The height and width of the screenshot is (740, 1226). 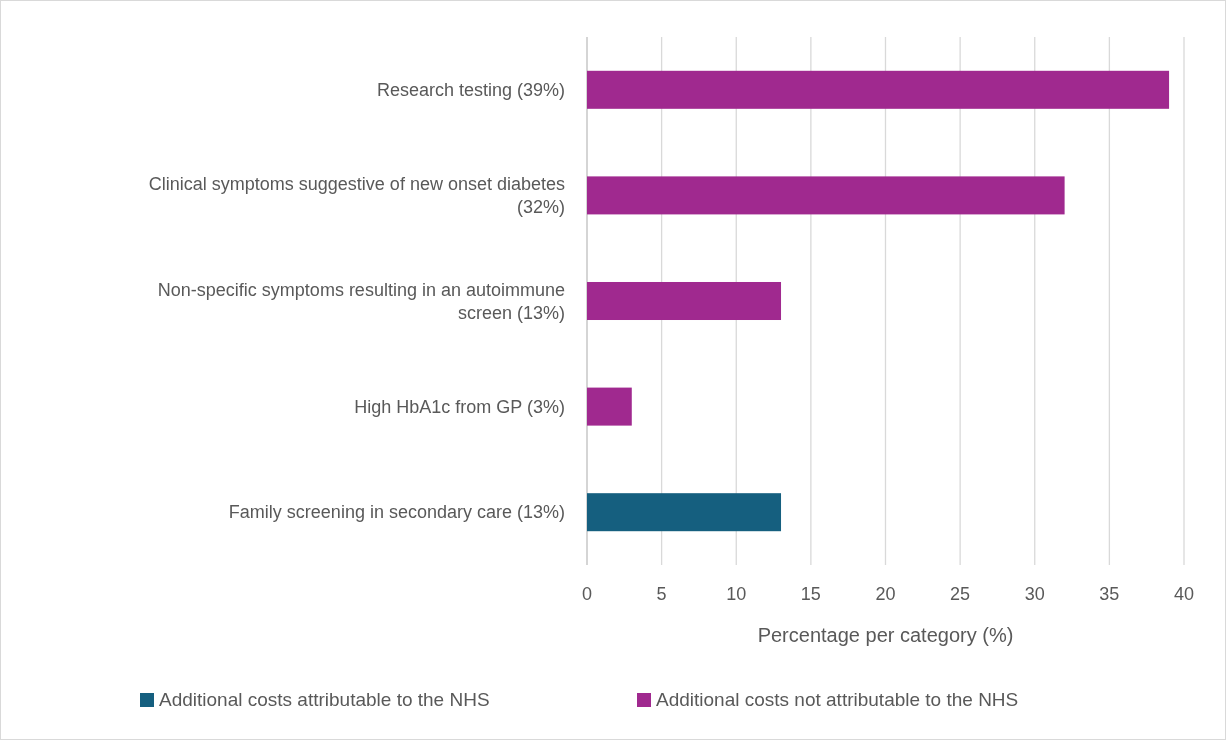 What do you see at coordinates (1184, 594) in the screenshot?
I see `x-tick-label: 40` at bounding box center [1184, 594].